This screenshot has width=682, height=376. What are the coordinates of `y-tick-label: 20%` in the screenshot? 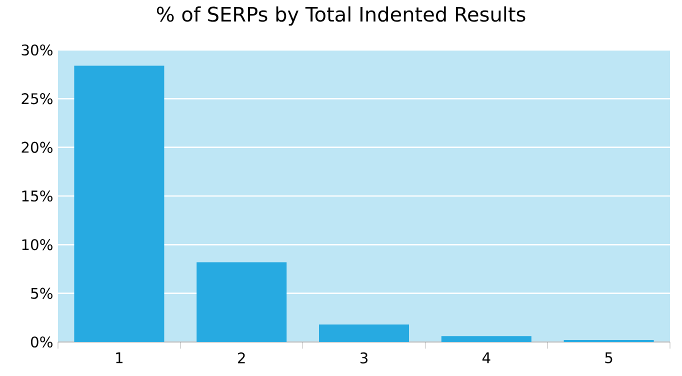 It's located at (37, 147).